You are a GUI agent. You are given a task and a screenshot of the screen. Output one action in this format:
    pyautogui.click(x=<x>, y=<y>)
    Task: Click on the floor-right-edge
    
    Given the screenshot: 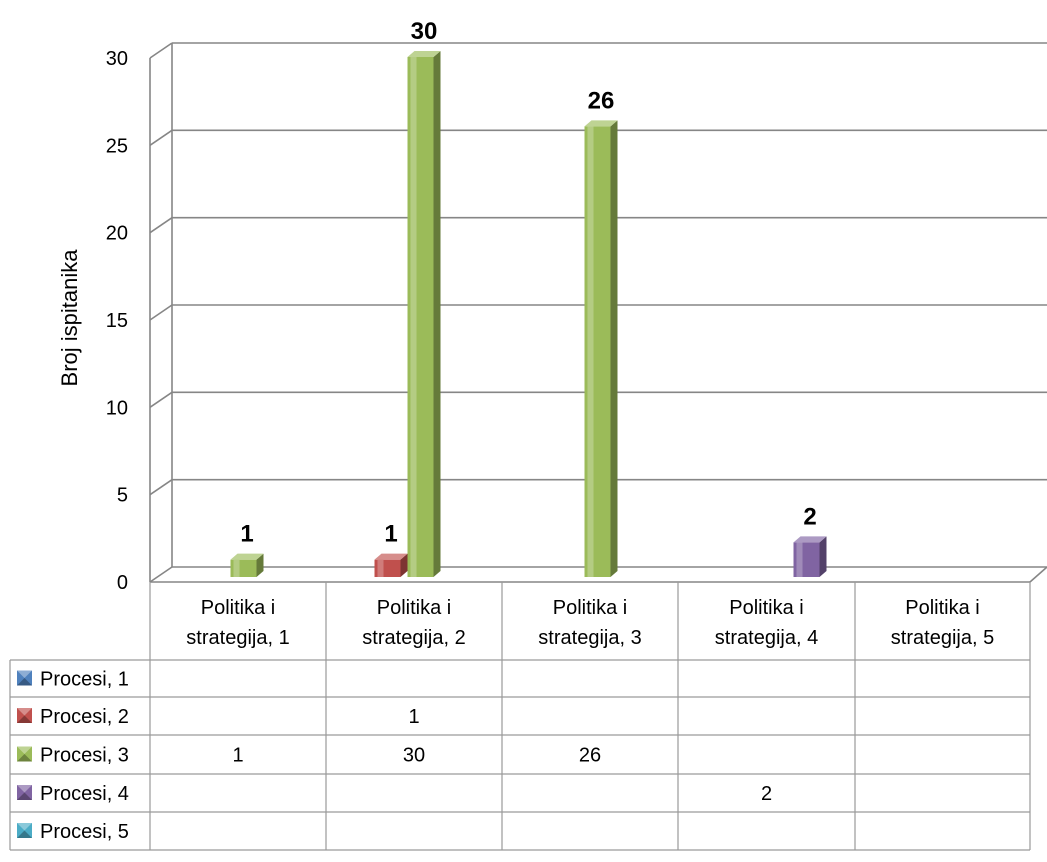 What is the action you would take?
    pyautogui.click(x=1038, y=574)
    